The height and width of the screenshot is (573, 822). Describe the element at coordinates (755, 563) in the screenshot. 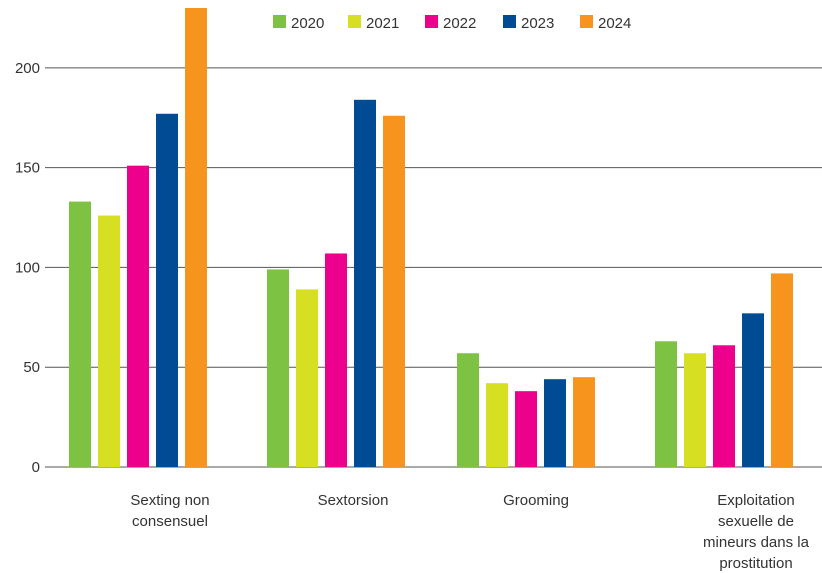

I see `category-label-line: prostitution` at that location.